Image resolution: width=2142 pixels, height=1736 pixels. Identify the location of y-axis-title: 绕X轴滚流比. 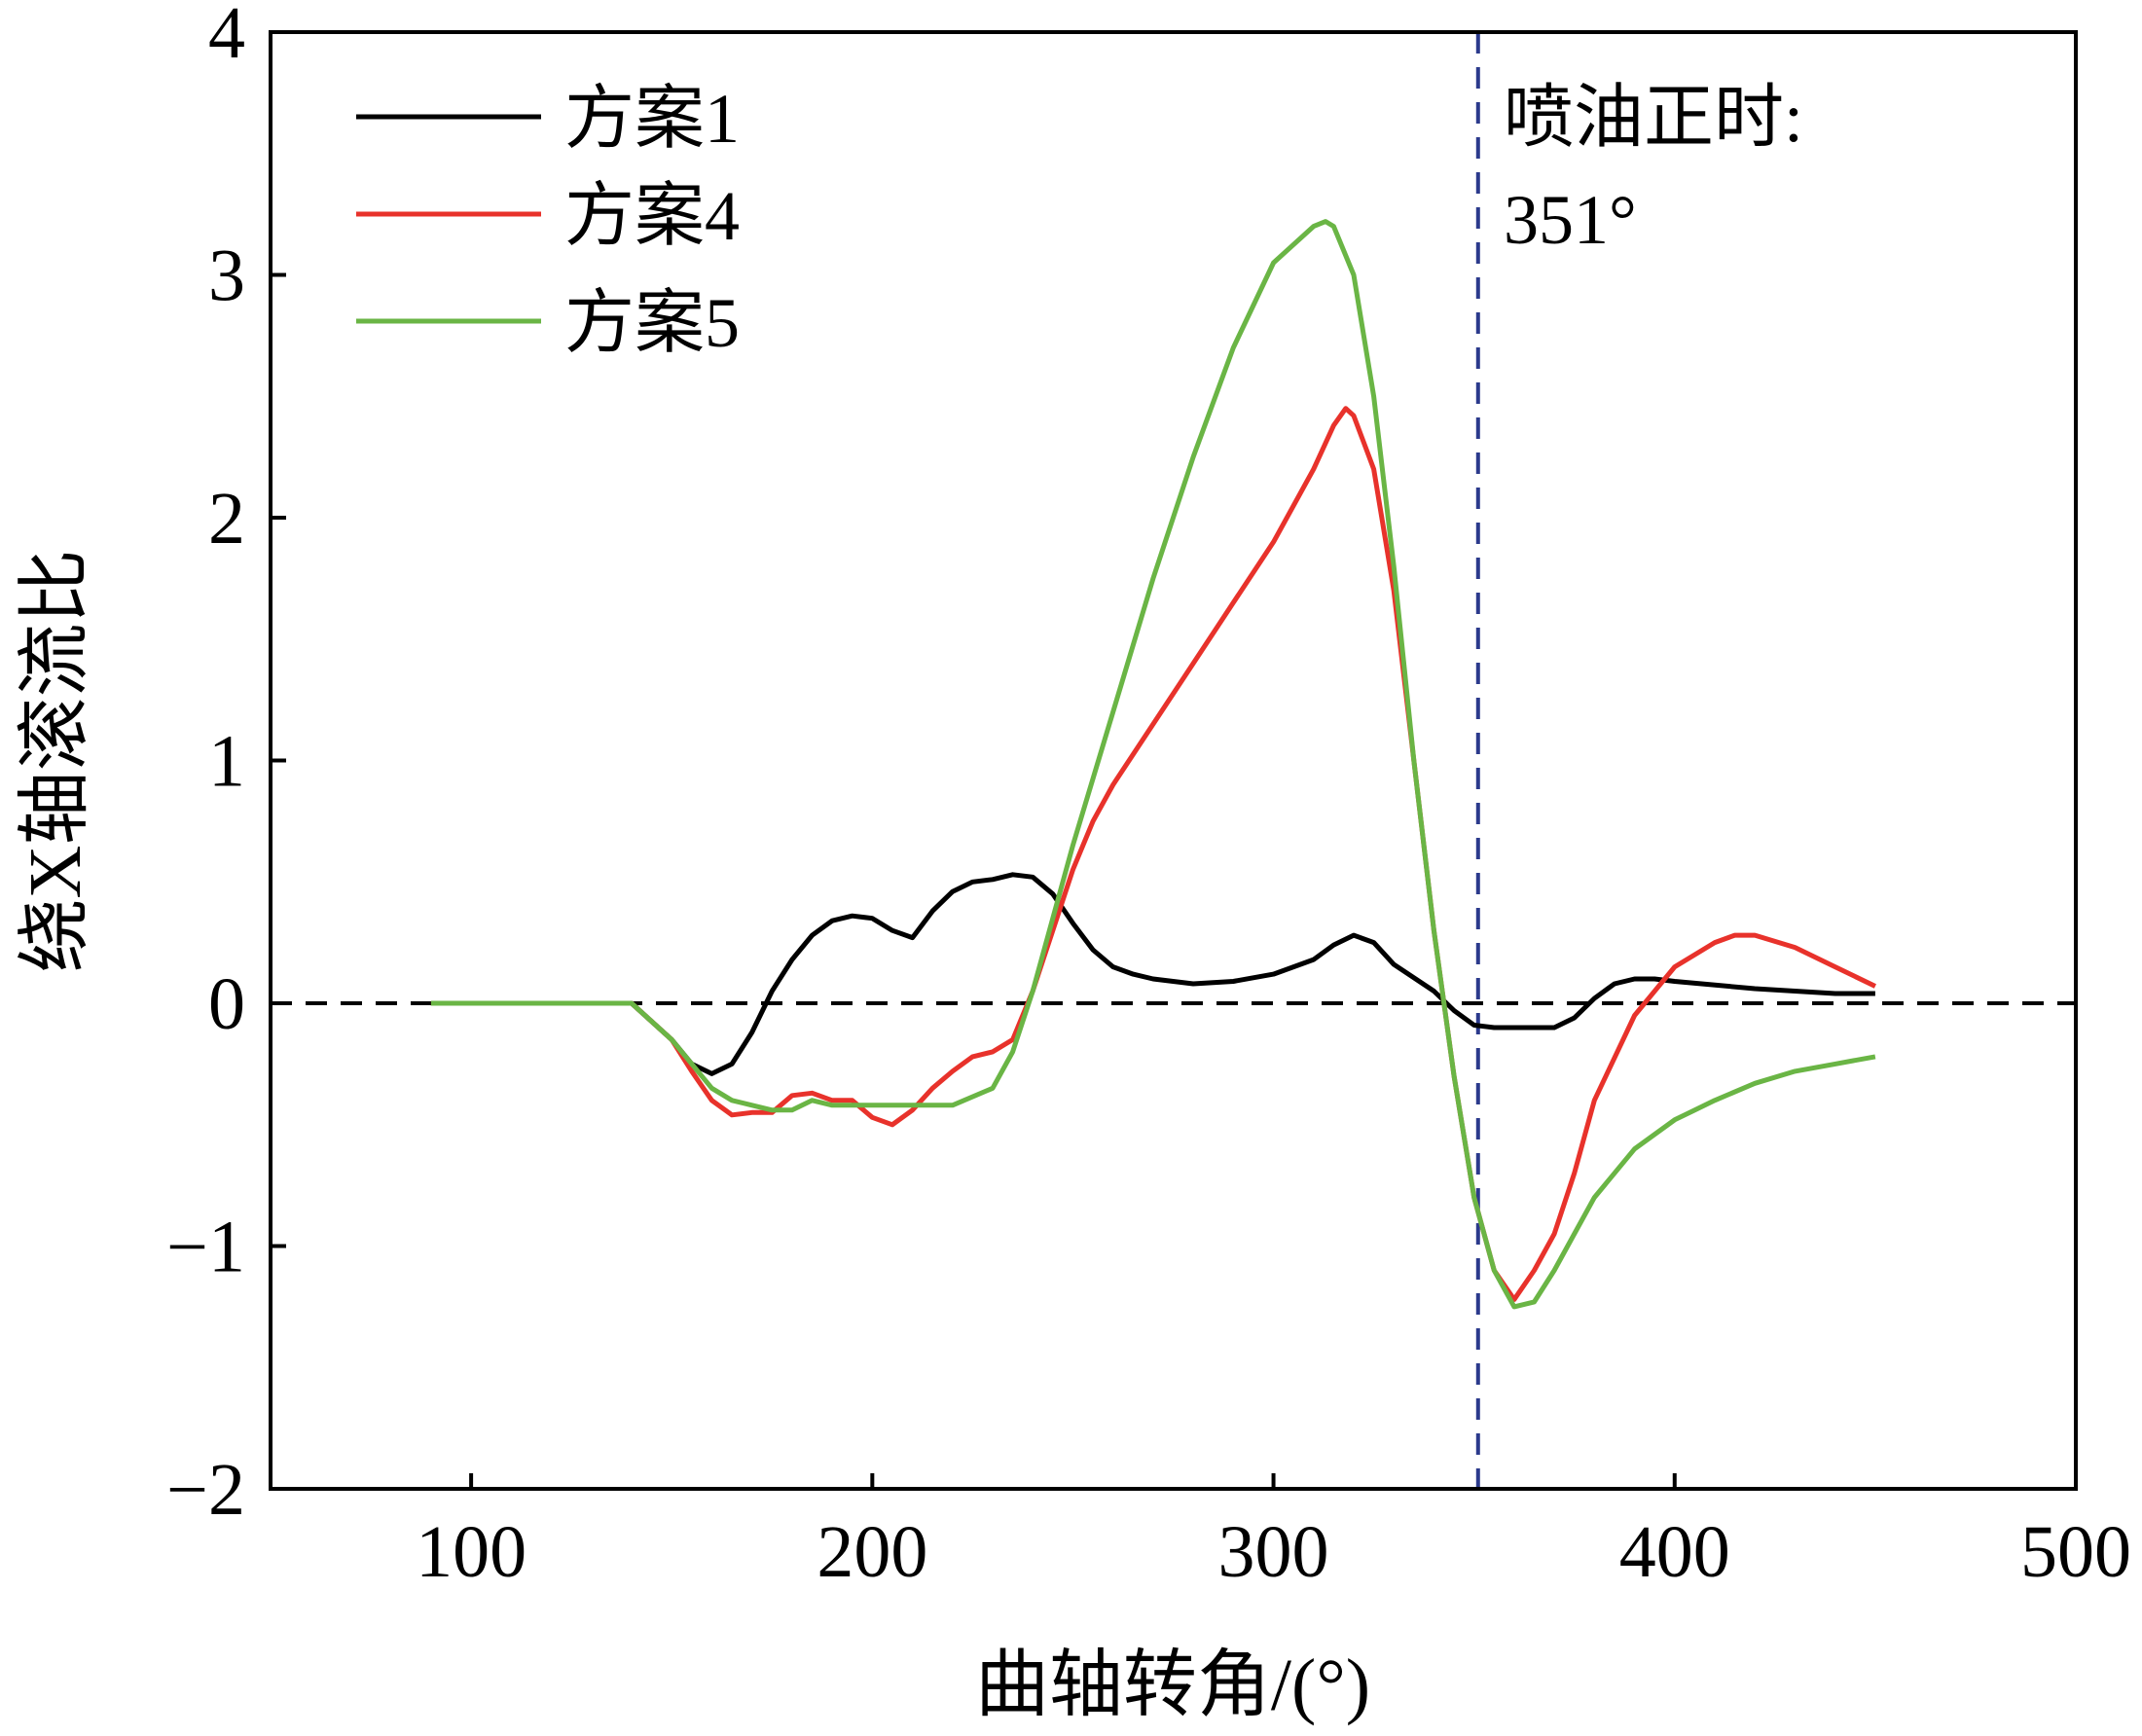
(55, 762).